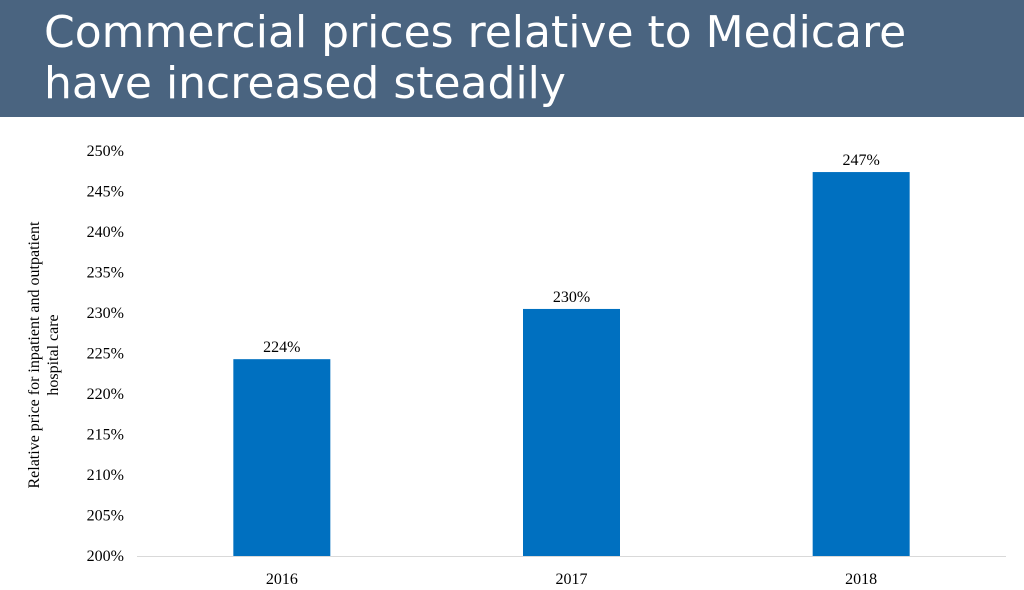  Describe the element at coordinates (105, 273) in the screenshot. I see `y-tick-label: 235%` at that location.